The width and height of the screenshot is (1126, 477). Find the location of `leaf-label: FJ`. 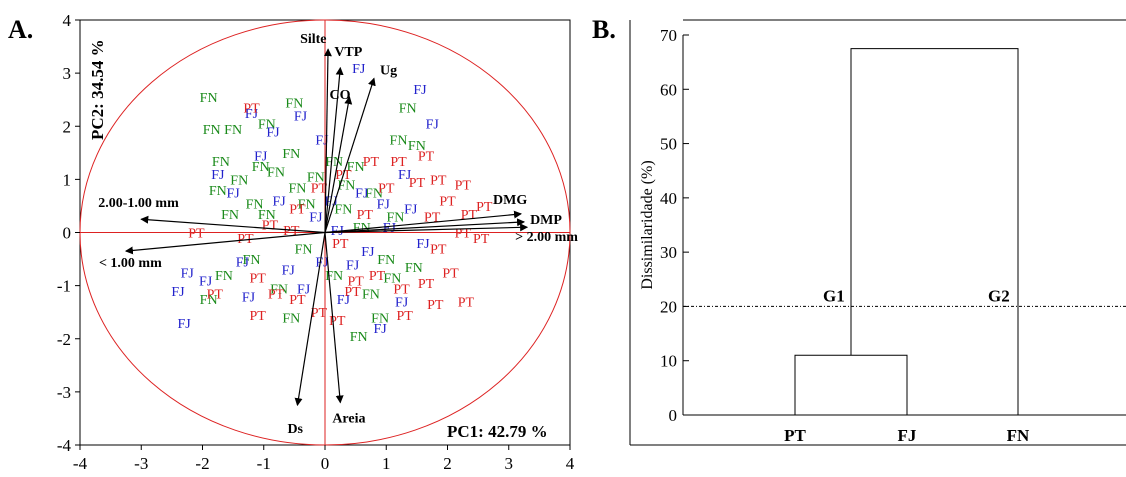

leaf-label: FJ is located at coordinates (907, 435).